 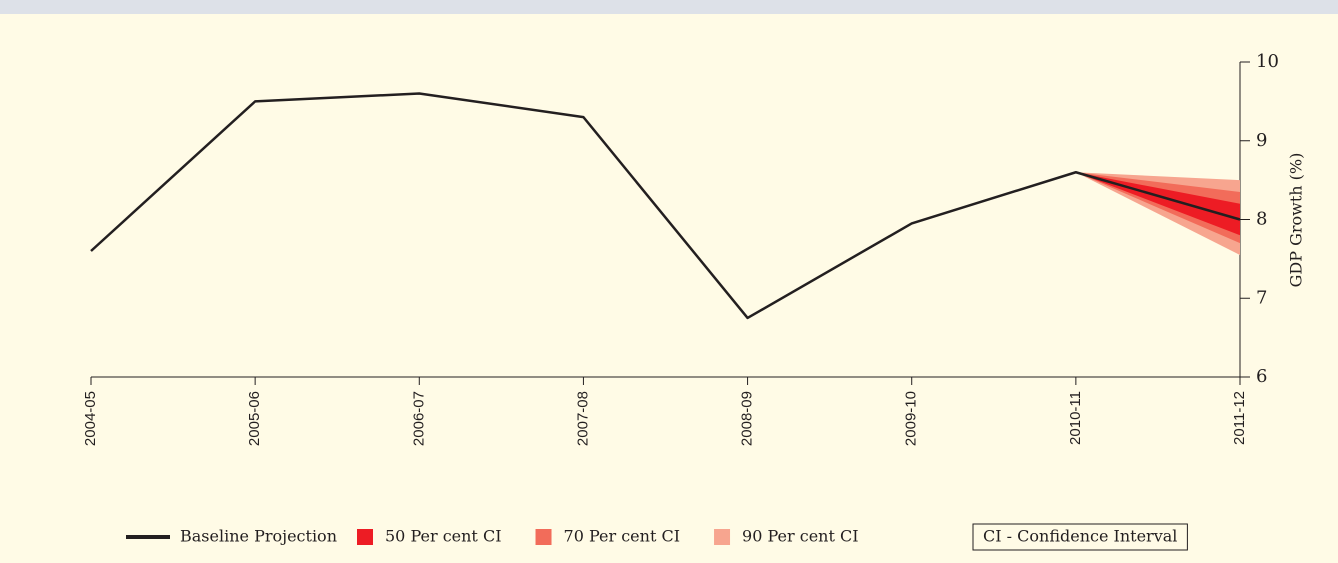 What do you see at coordinates (1261, 219) in the screenshot?
I see `y-tick-label: 8` at bounding box center [1261, 219].